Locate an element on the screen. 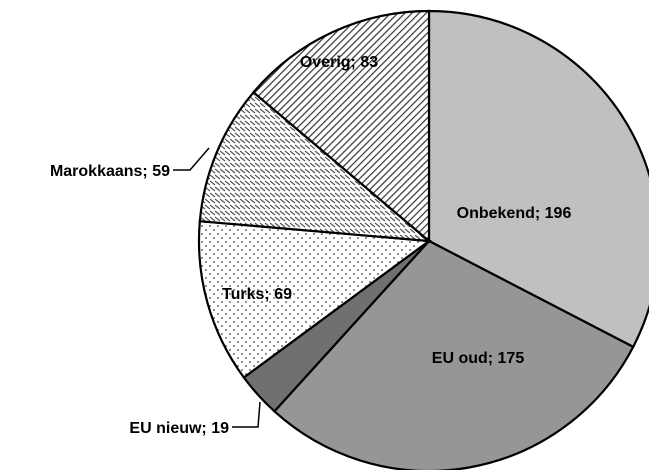  pie-slice-overig is located at coordinates (341, 126).